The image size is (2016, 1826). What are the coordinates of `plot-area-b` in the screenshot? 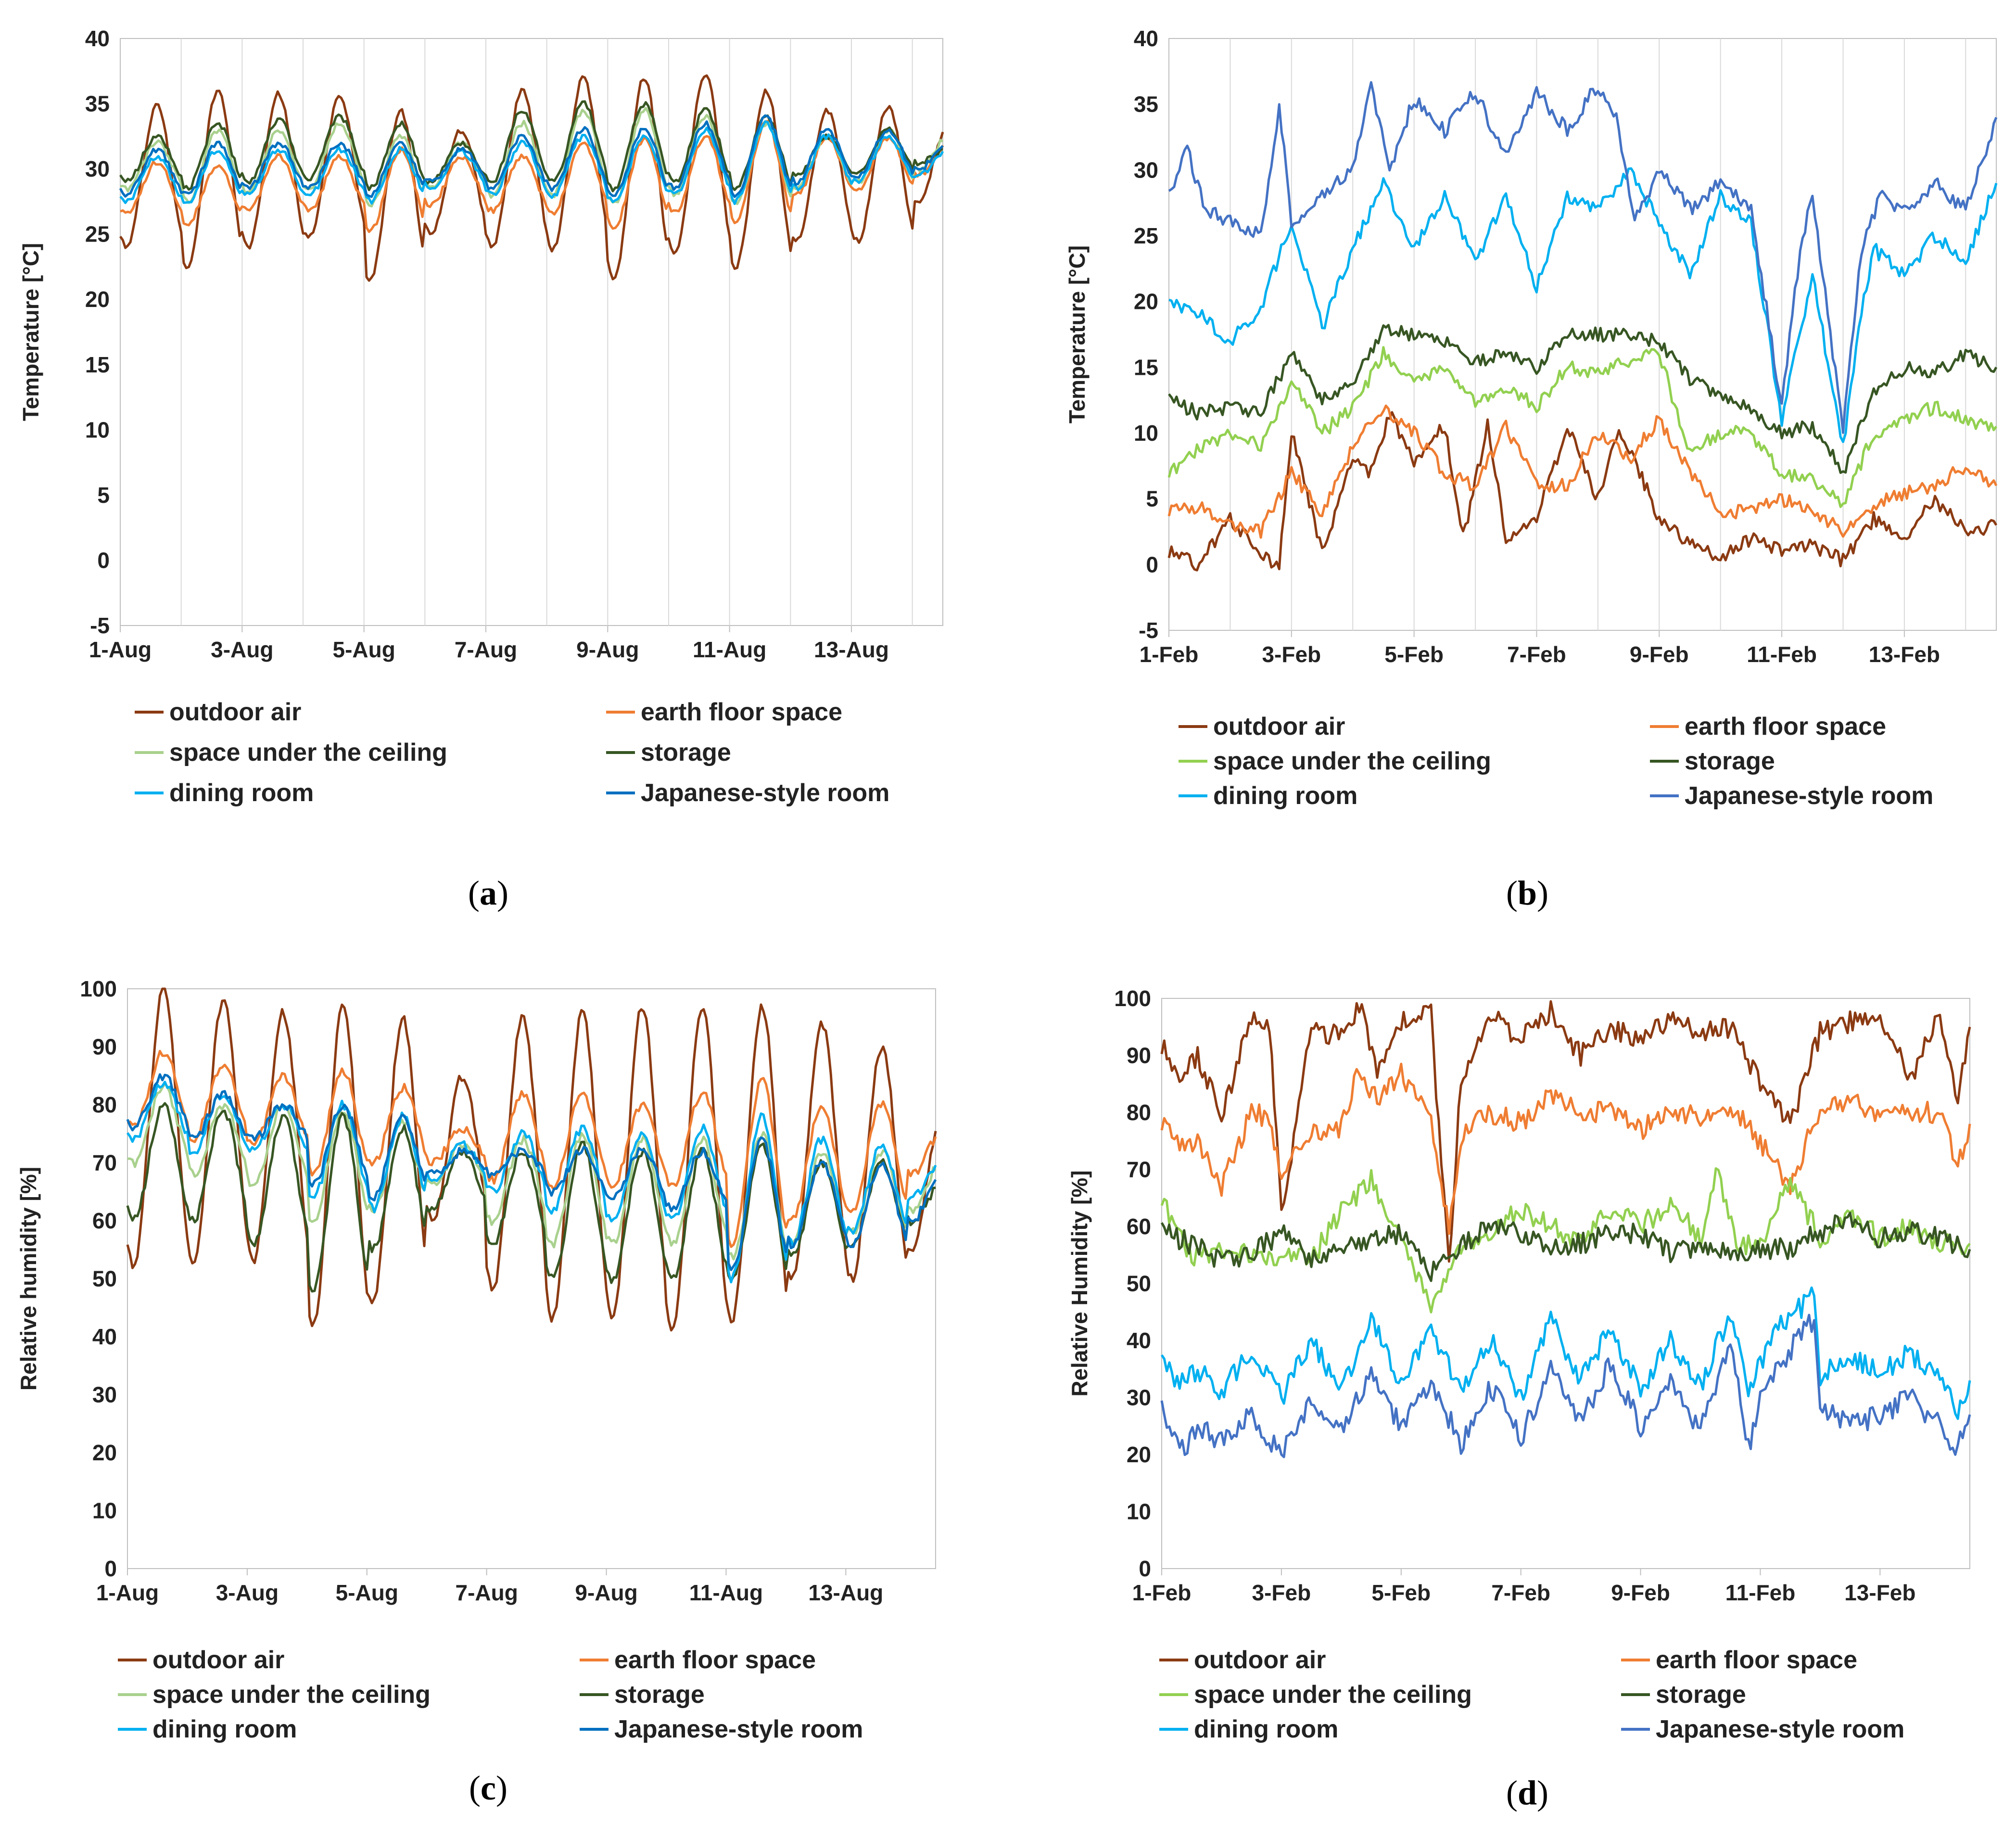 It's located at (1582, 334).